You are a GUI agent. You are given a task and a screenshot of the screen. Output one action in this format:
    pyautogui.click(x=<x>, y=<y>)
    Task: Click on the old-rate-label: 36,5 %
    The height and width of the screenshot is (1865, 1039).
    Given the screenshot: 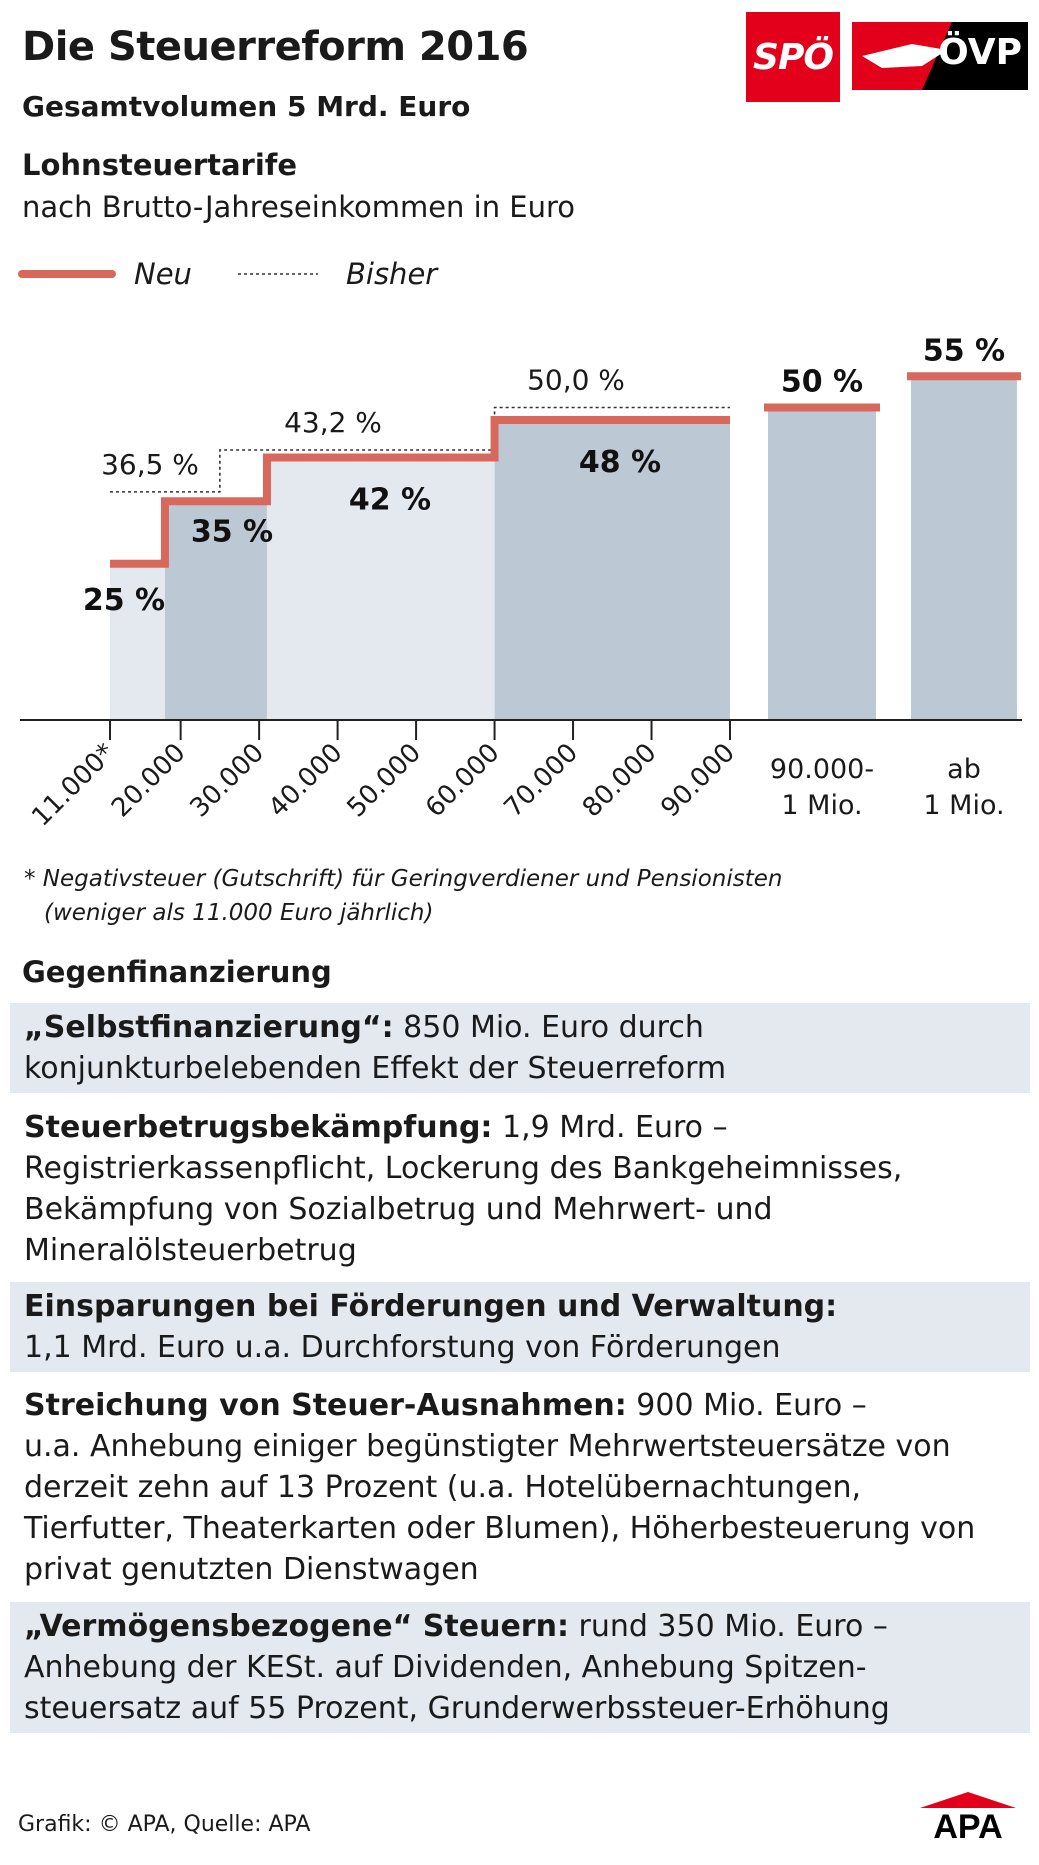 What is the action you would take?
    pyautogui.click(x=150, y=464)
    